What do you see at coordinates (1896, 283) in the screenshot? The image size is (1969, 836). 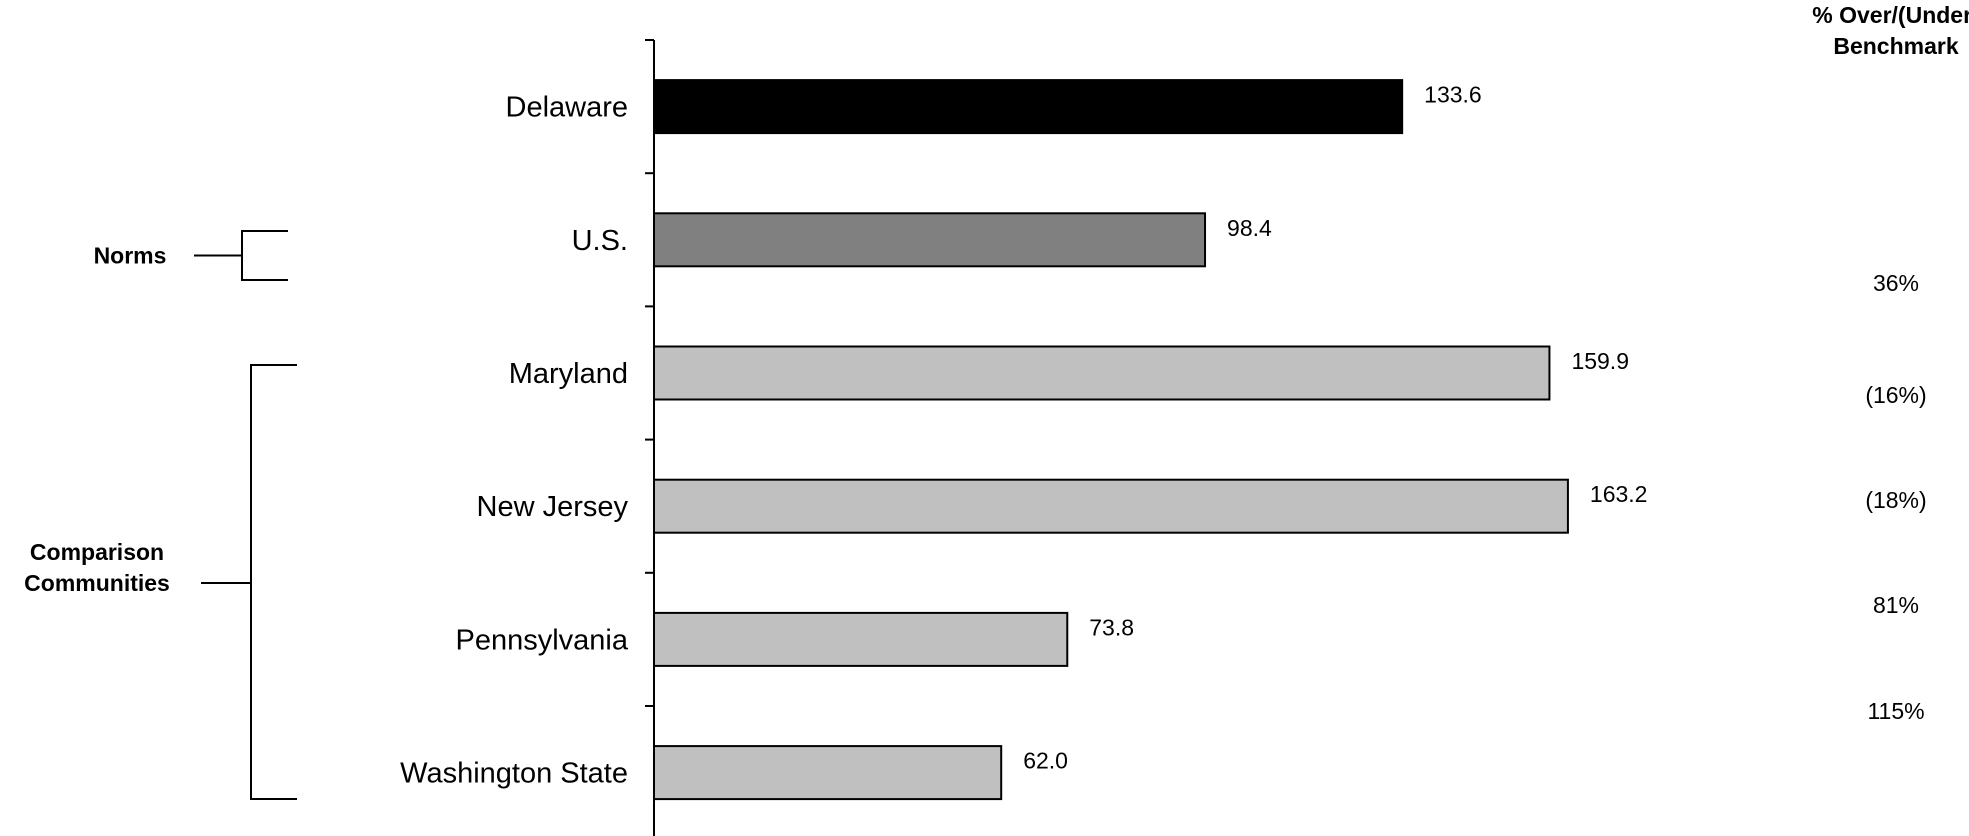 I see `benchmark-value: 36%` at bounding box center [1896, 283].